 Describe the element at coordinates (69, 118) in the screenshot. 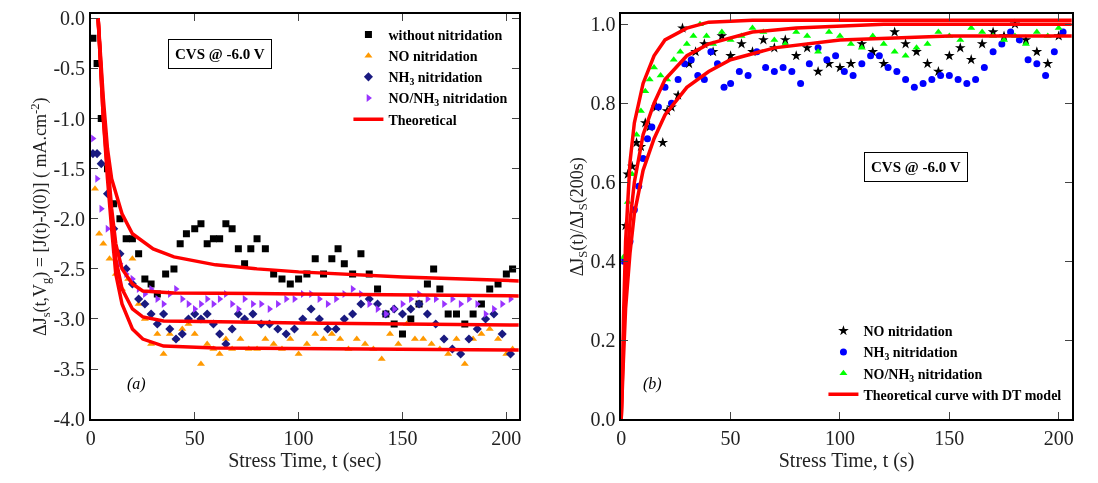

I see `y-tick-label: -1.0` at that location.